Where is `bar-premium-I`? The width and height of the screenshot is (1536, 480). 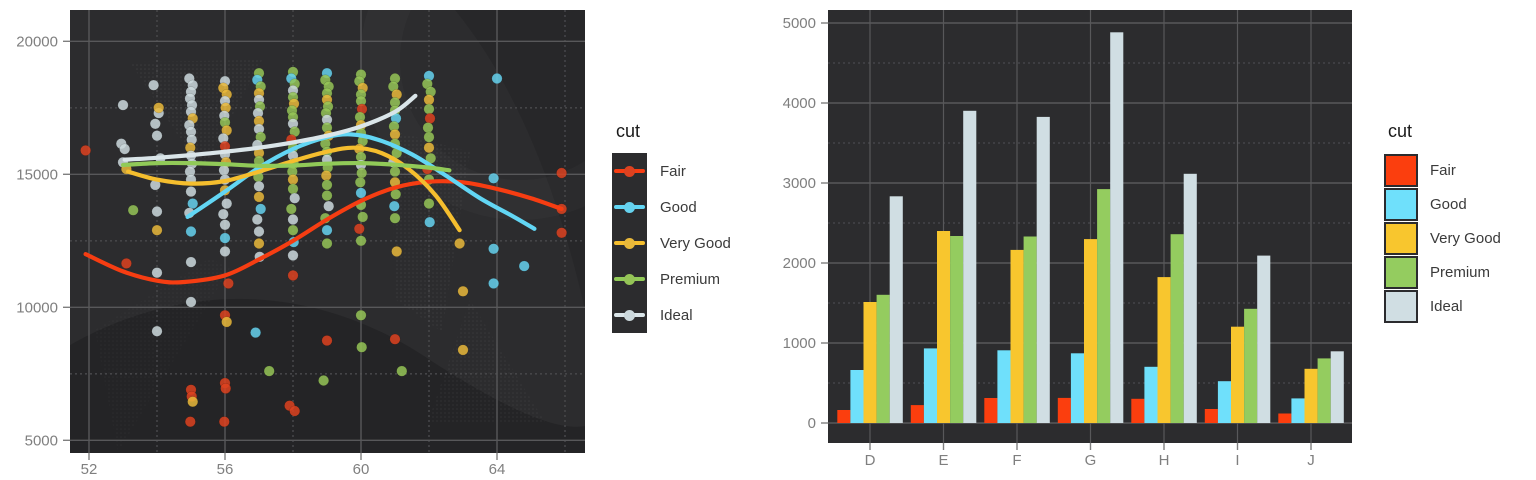 bar-premium-I is located at coordinates (1251, 365).